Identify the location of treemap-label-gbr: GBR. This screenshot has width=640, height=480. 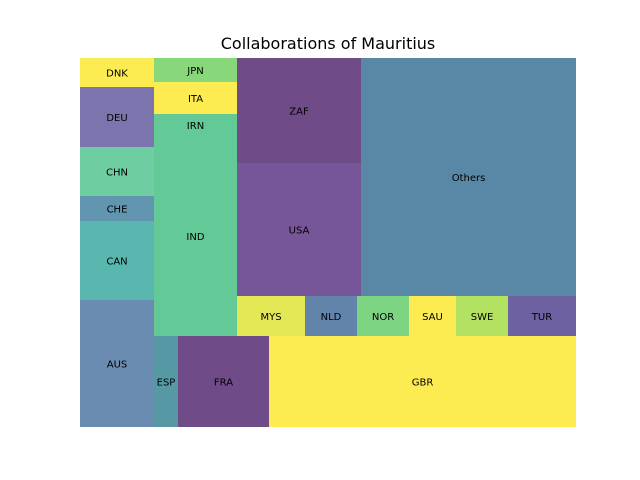
(423, 383).